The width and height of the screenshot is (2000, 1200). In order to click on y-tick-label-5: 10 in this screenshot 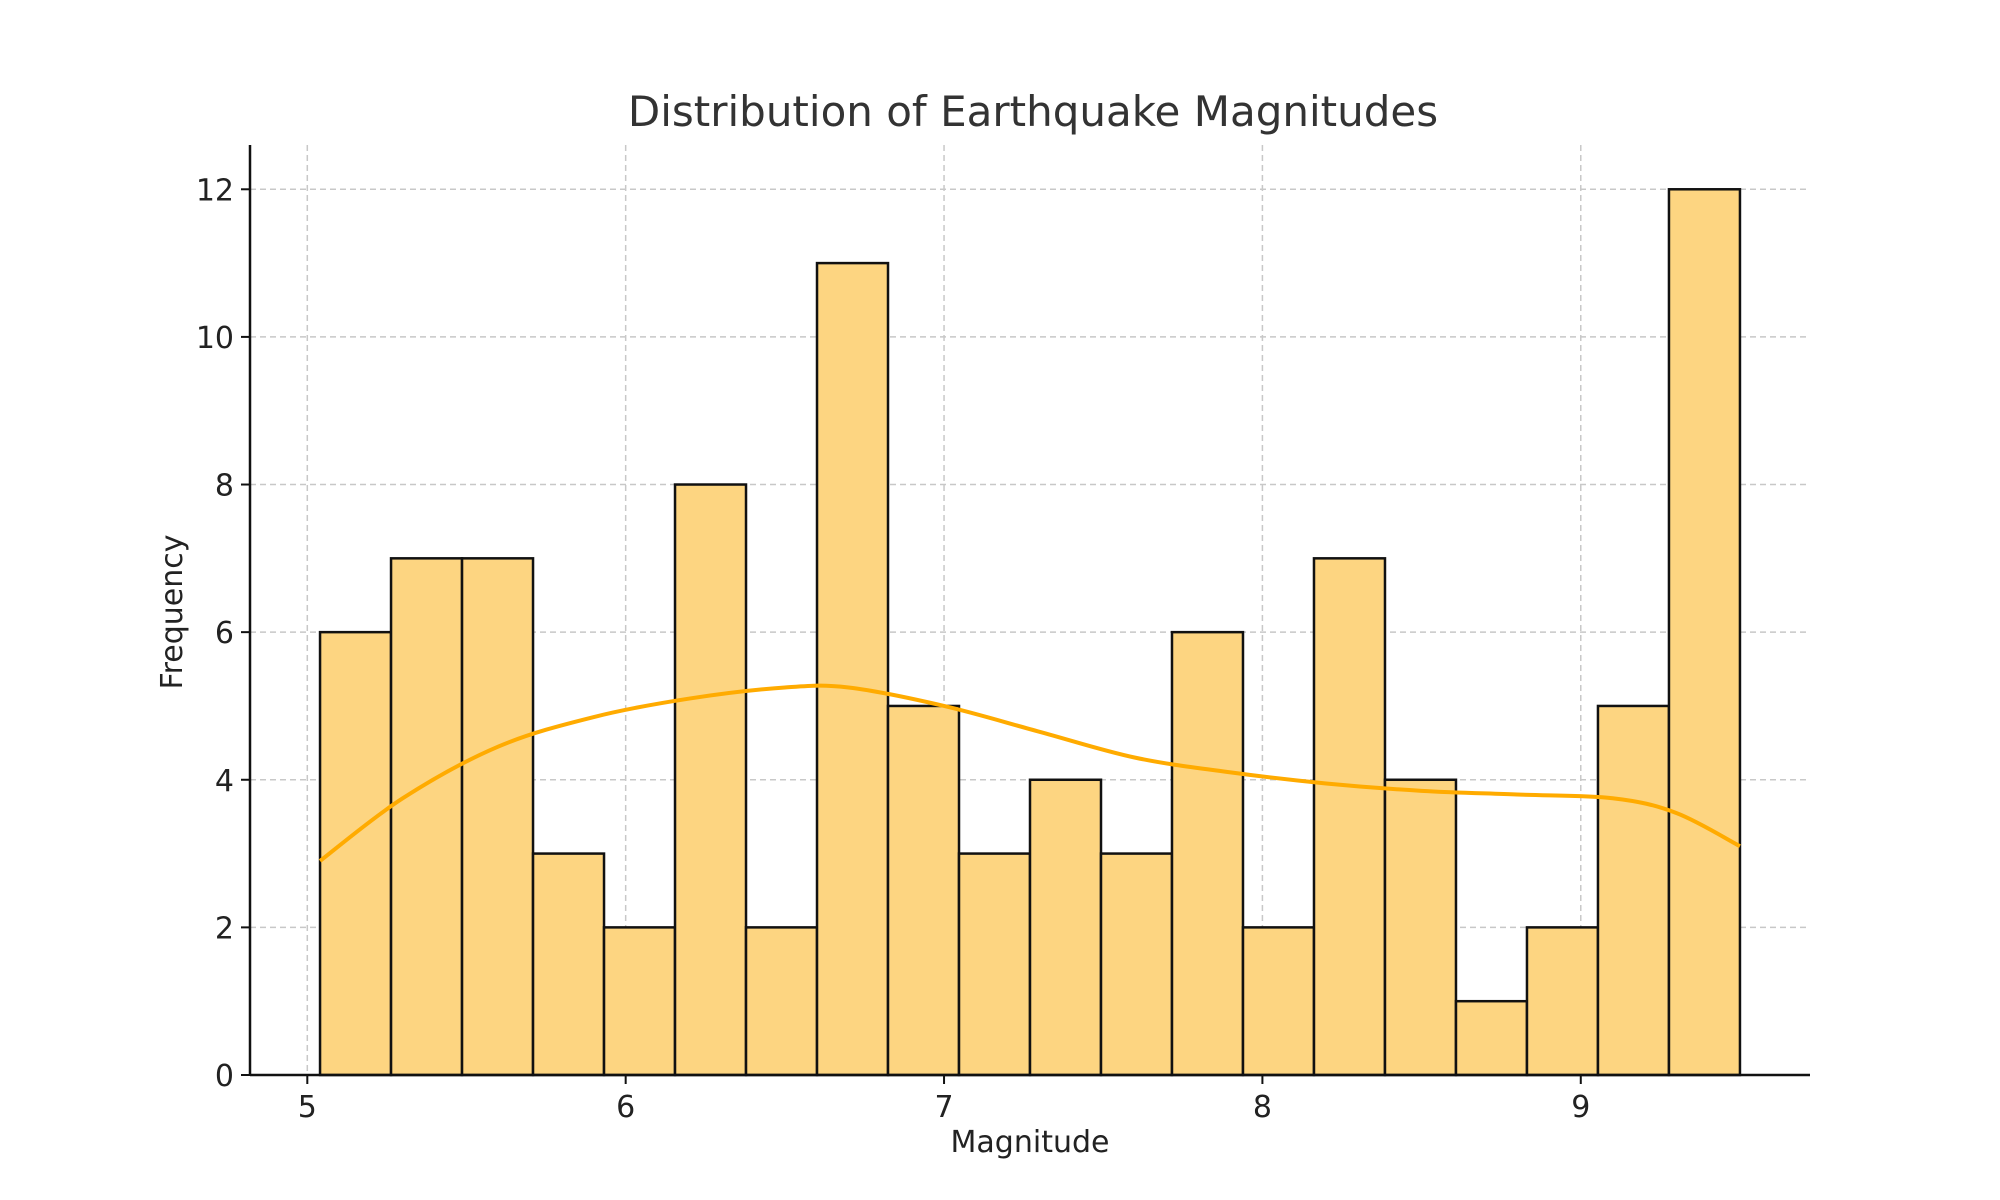, I will do `click(215, 338)`.